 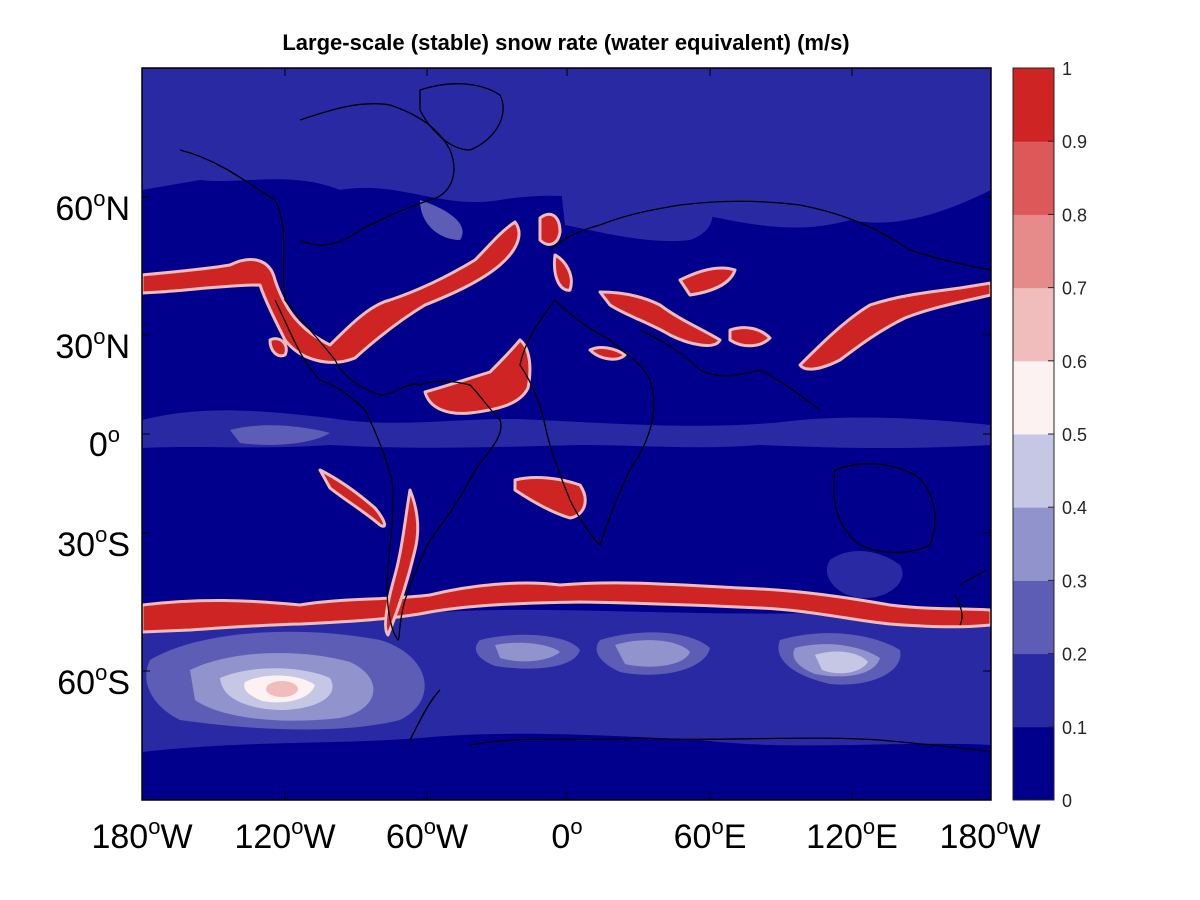 What do you see at coordinates (1074, 289) in the screenshot?
I see `colorbar-tick-label: 0.7` at bounding box center [1074, 289].